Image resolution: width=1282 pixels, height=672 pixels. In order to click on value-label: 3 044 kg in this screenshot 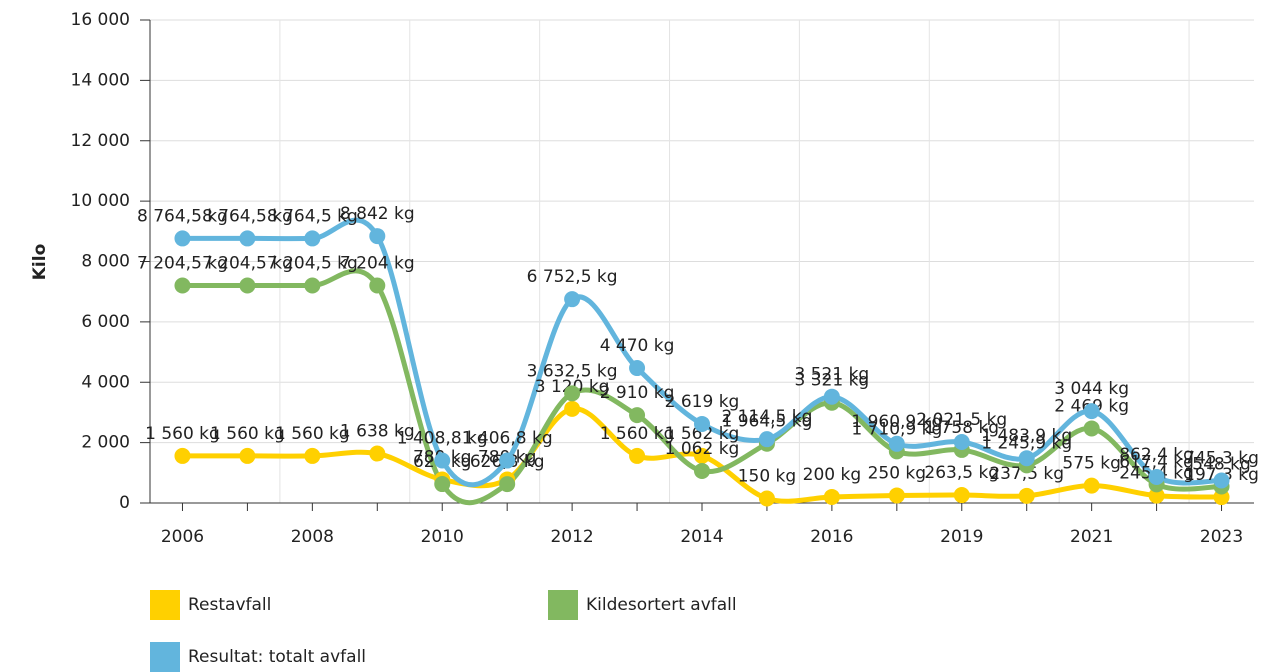, I will do `click(1091, 389)`.